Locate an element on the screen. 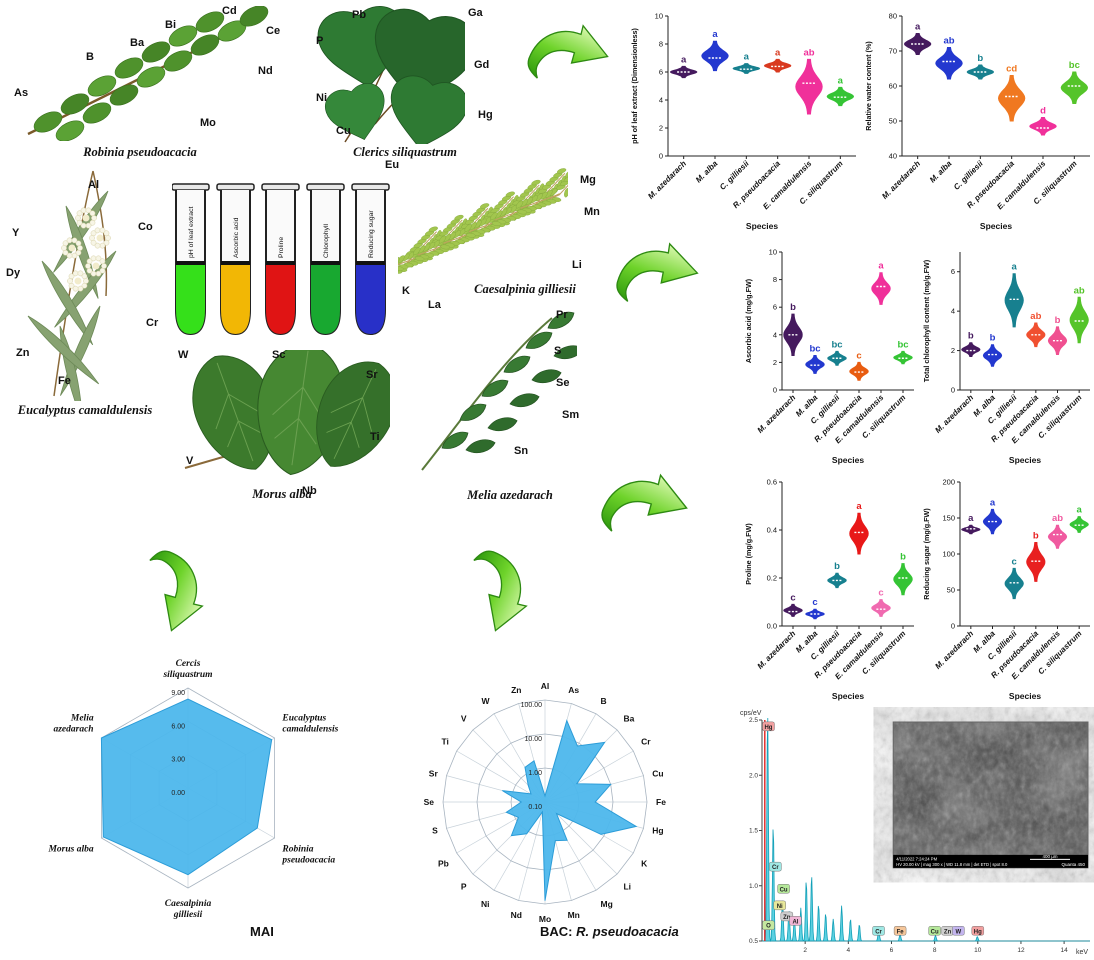 This screenshot has height=960, width=1094. svg-text: Pb is located at coordinates (443, 864).